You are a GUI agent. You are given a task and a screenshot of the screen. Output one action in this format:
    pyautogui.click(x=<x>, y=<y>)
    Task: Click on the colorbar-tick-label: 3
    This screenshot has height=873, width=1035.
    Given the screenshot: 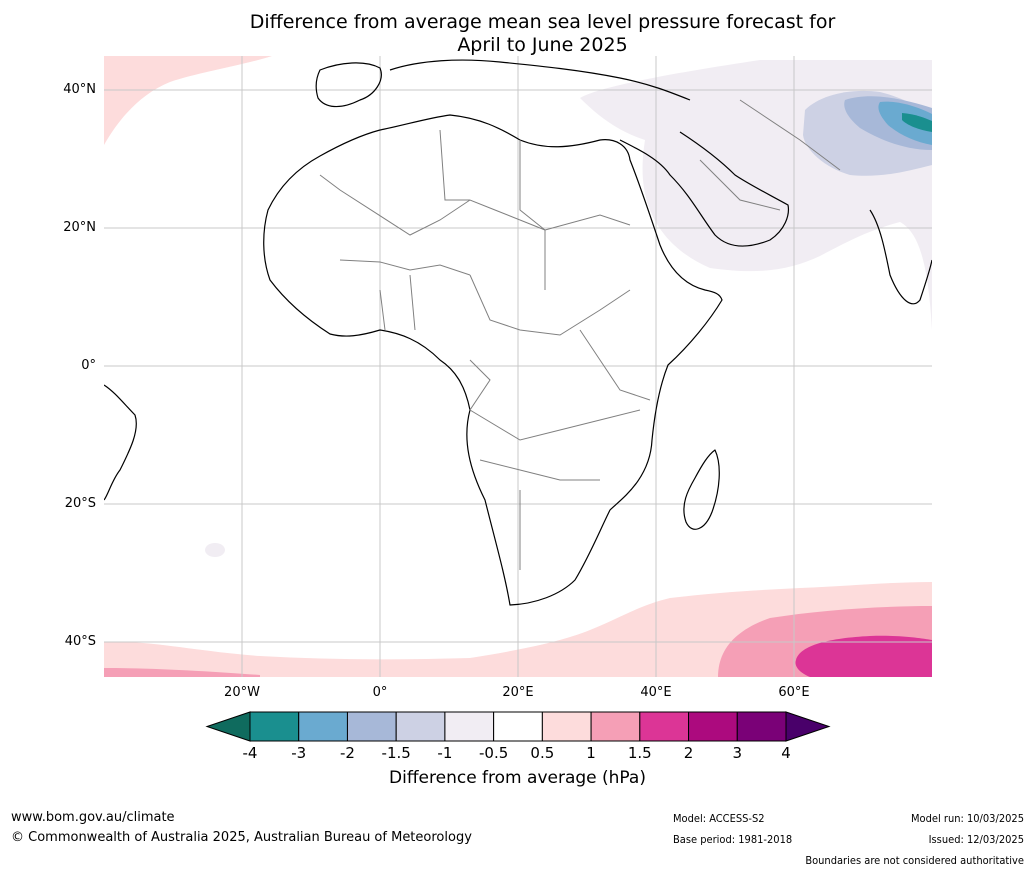 What is the action you would take?
    pyautogui.click(x=737, y=753)
    